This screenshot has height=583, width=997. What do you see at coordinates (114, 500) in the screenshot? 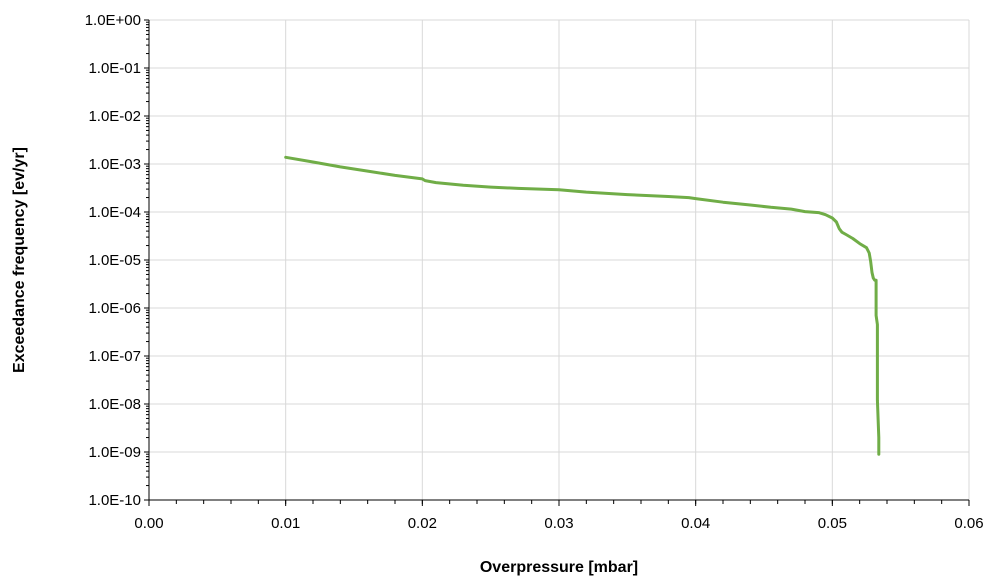
I see `y-tick-label: 1.0E-10` at bounding box center [114, 500].